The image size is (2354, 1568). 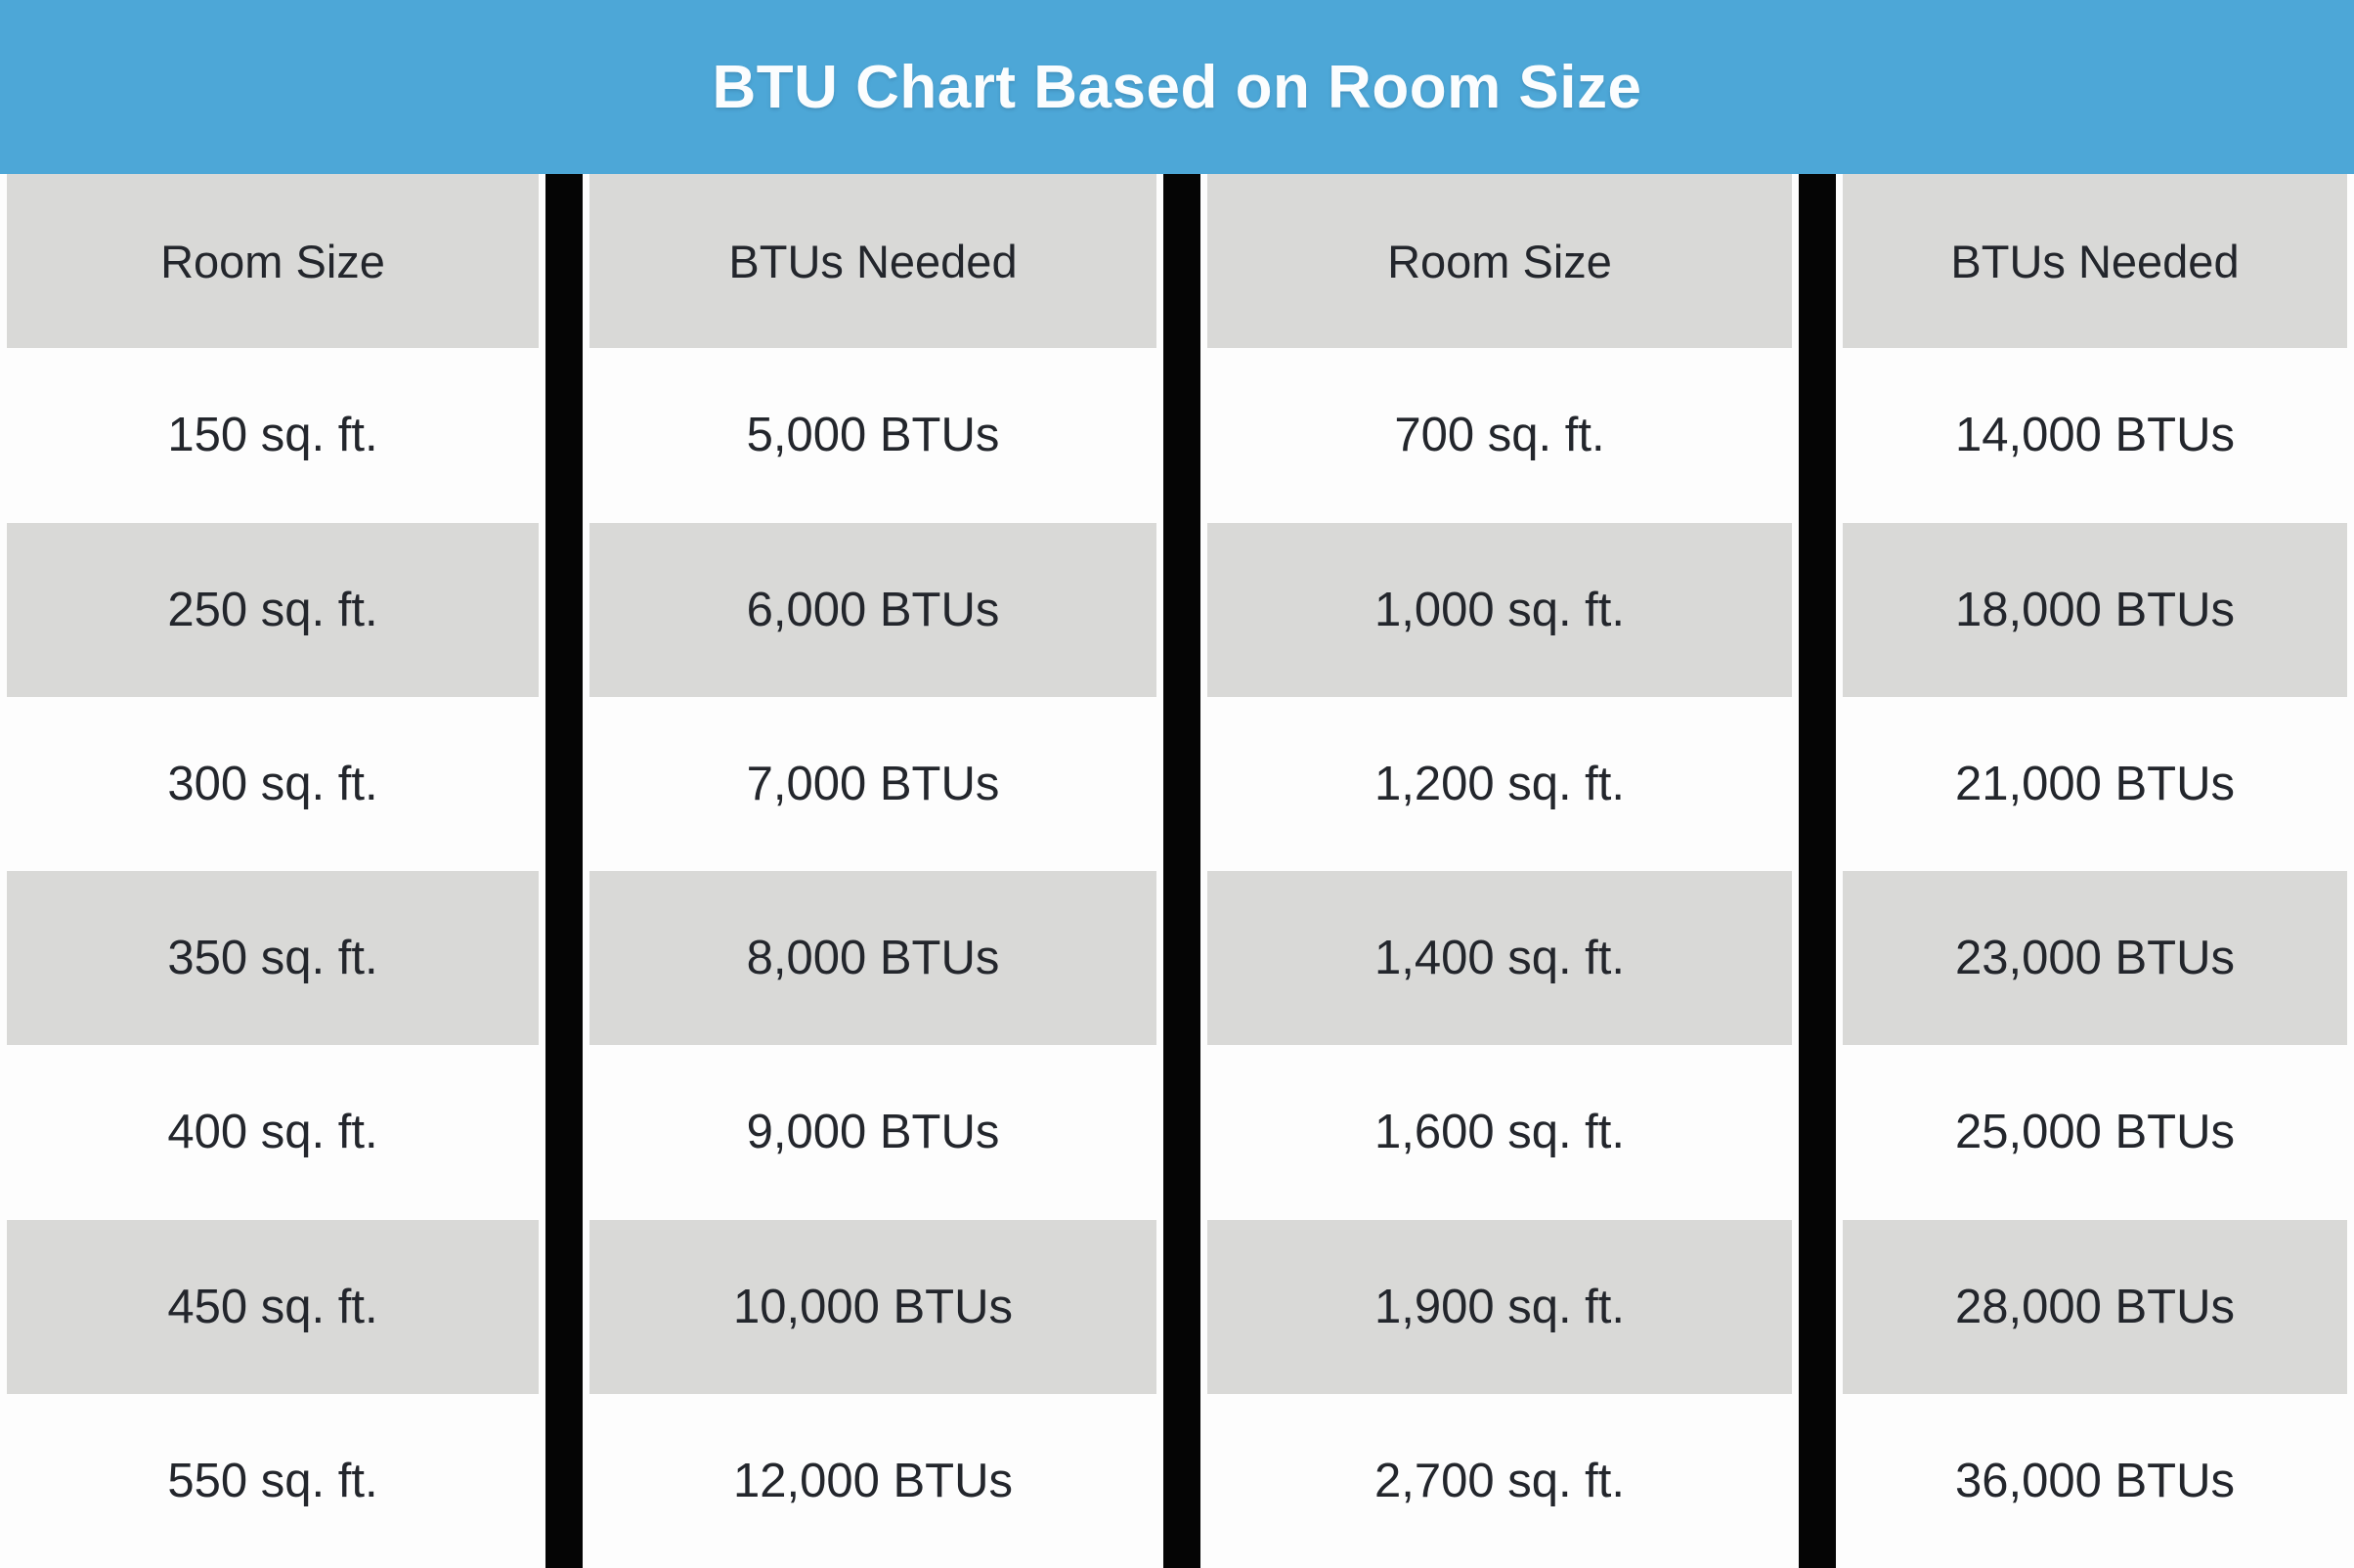 I want to click on table-cell: 6,000 BTUs, so click(x=873, y=609).